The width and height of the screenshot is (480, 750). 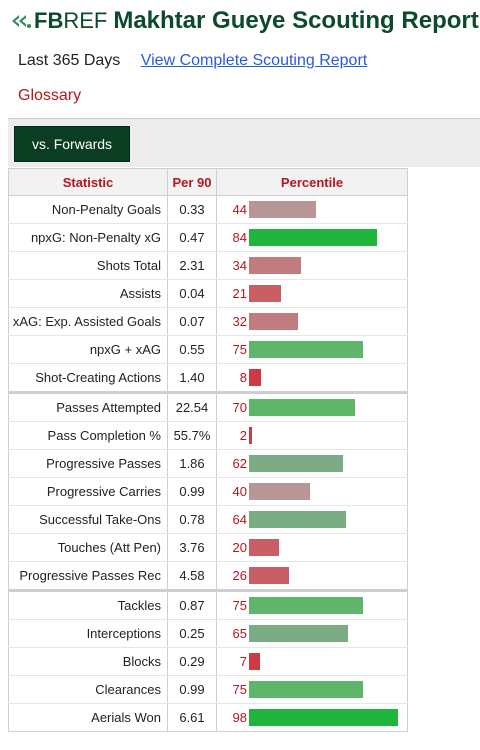 What do you see at coordinates (88, 633) in the screenshot?
I see `stat-name: Interceptions` at bounding box center [88, 633].